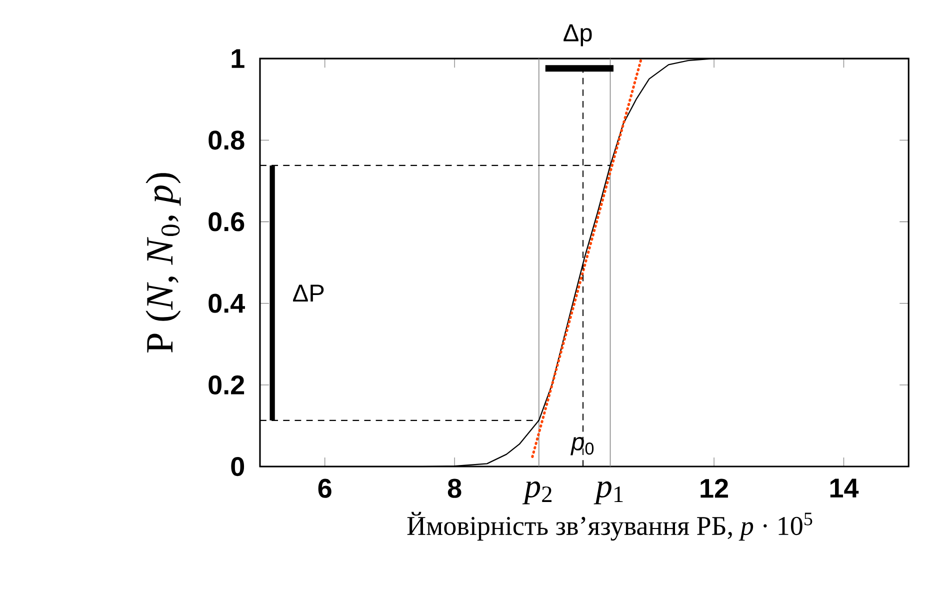  What do you see at coordinates (455, 488) in the screenshot?
I see `x-tick-label: 8` at bounding box center [455, 488].